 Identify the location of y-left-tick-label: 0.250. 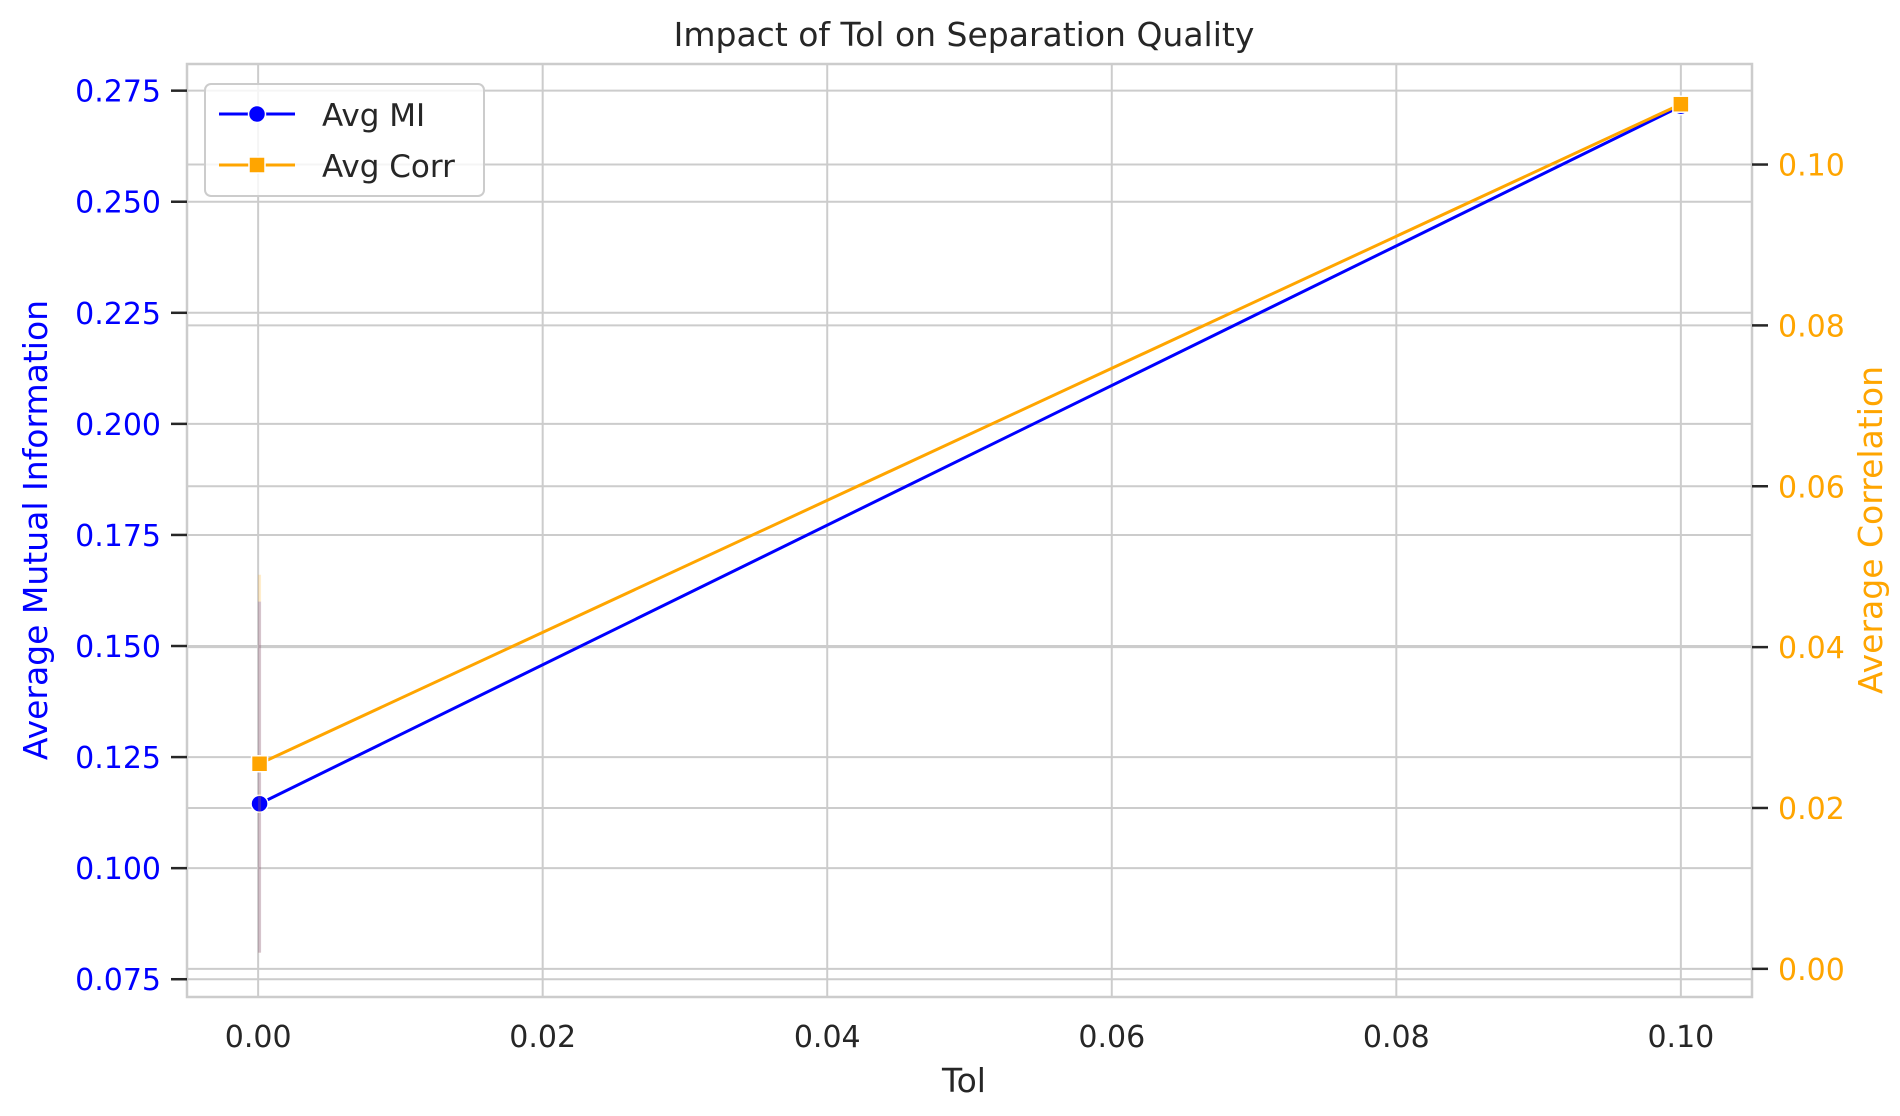
(118, 203).